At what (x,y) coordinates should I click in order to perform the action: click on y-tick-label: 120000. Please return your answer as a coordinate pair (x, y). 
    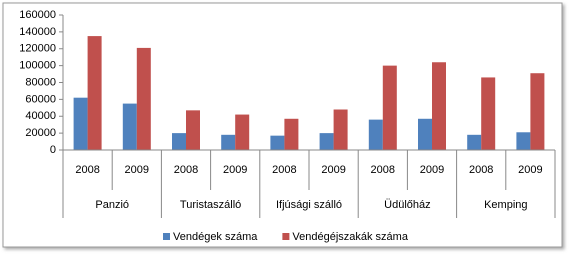
    Looking at the image, I should click on (37, 49).